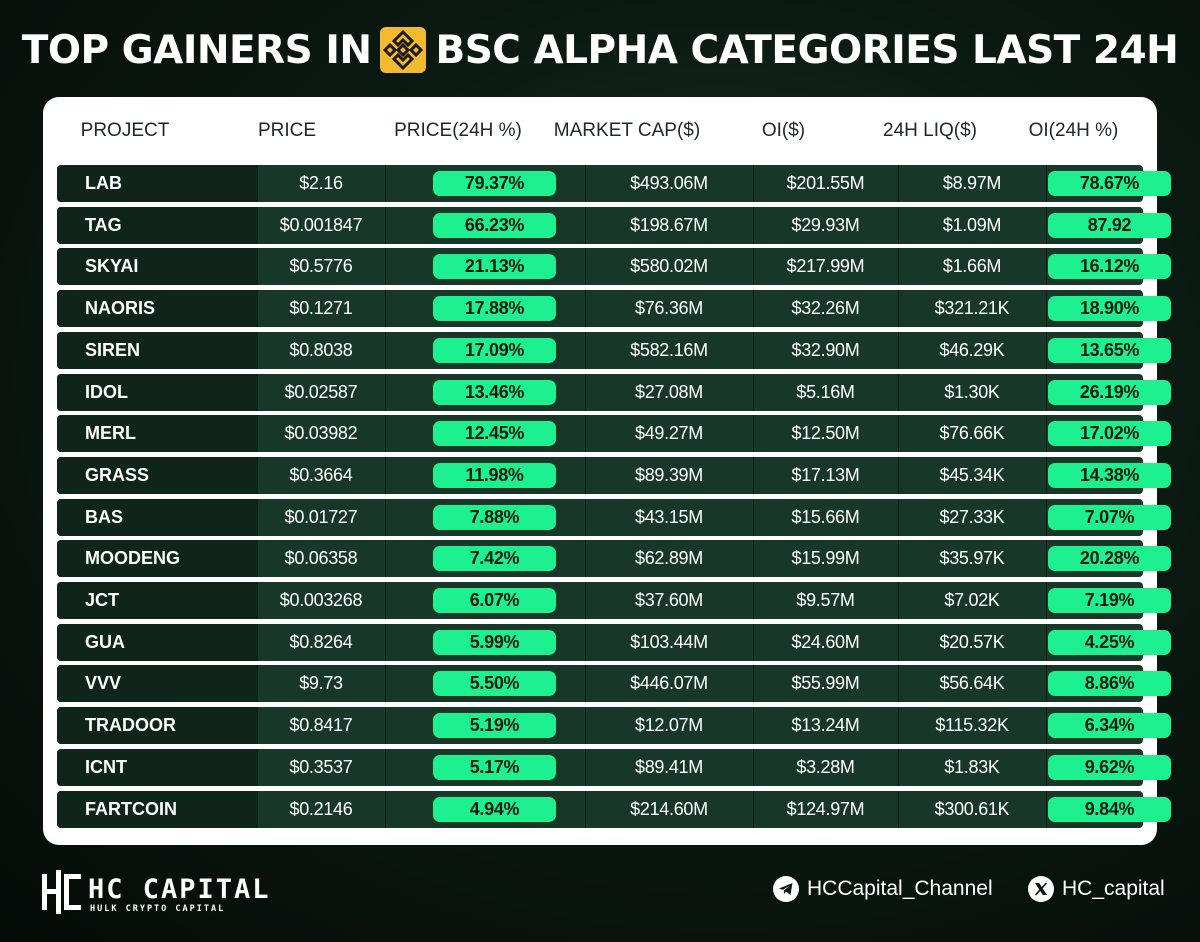 The image size is (1200, 942). Describe the element at coordinates (321, 308) in the screenshot. I see `price-cell: $0.1271` at that location.